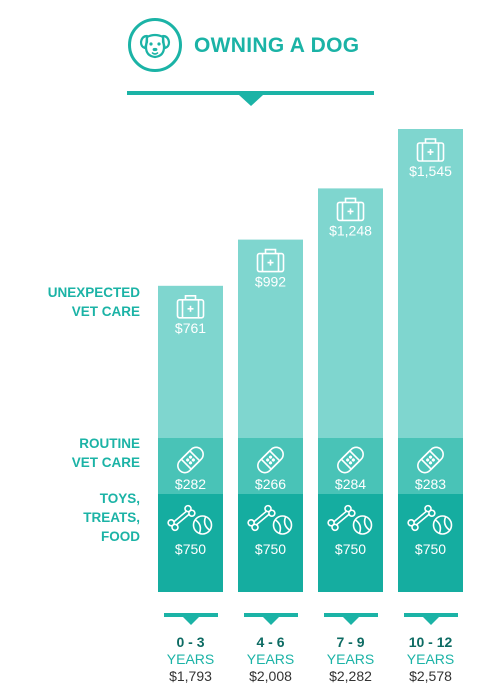  I want to click on age-range: 0 - 3, so click(190, 642).